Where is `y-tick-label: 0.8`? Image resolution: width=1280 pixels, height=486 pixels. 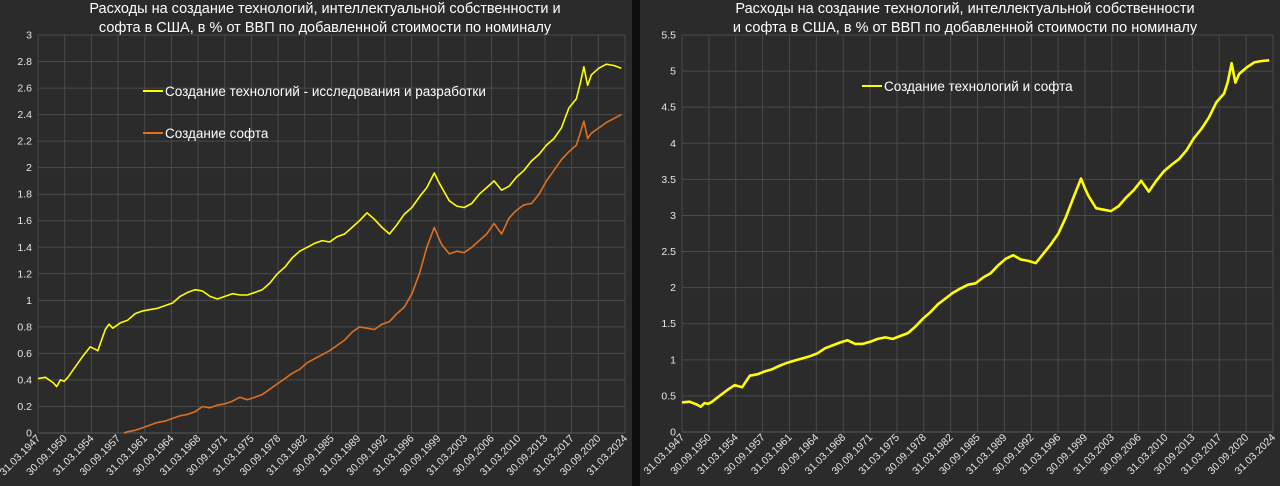 y-tick-label: 0.8 is located at coordinates (24, 327).